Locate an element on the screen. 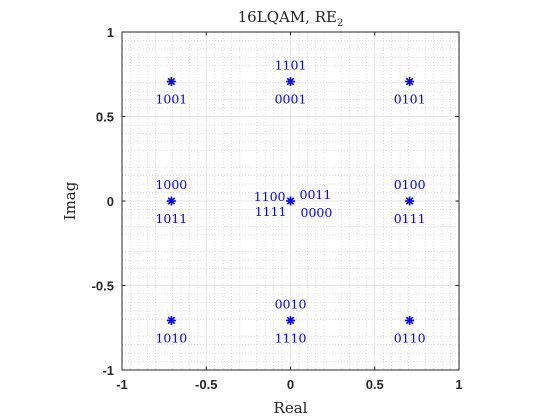 This screenshot has height=420, width=560. point-bit-label: 1111 is located at coordinates (271, 211).